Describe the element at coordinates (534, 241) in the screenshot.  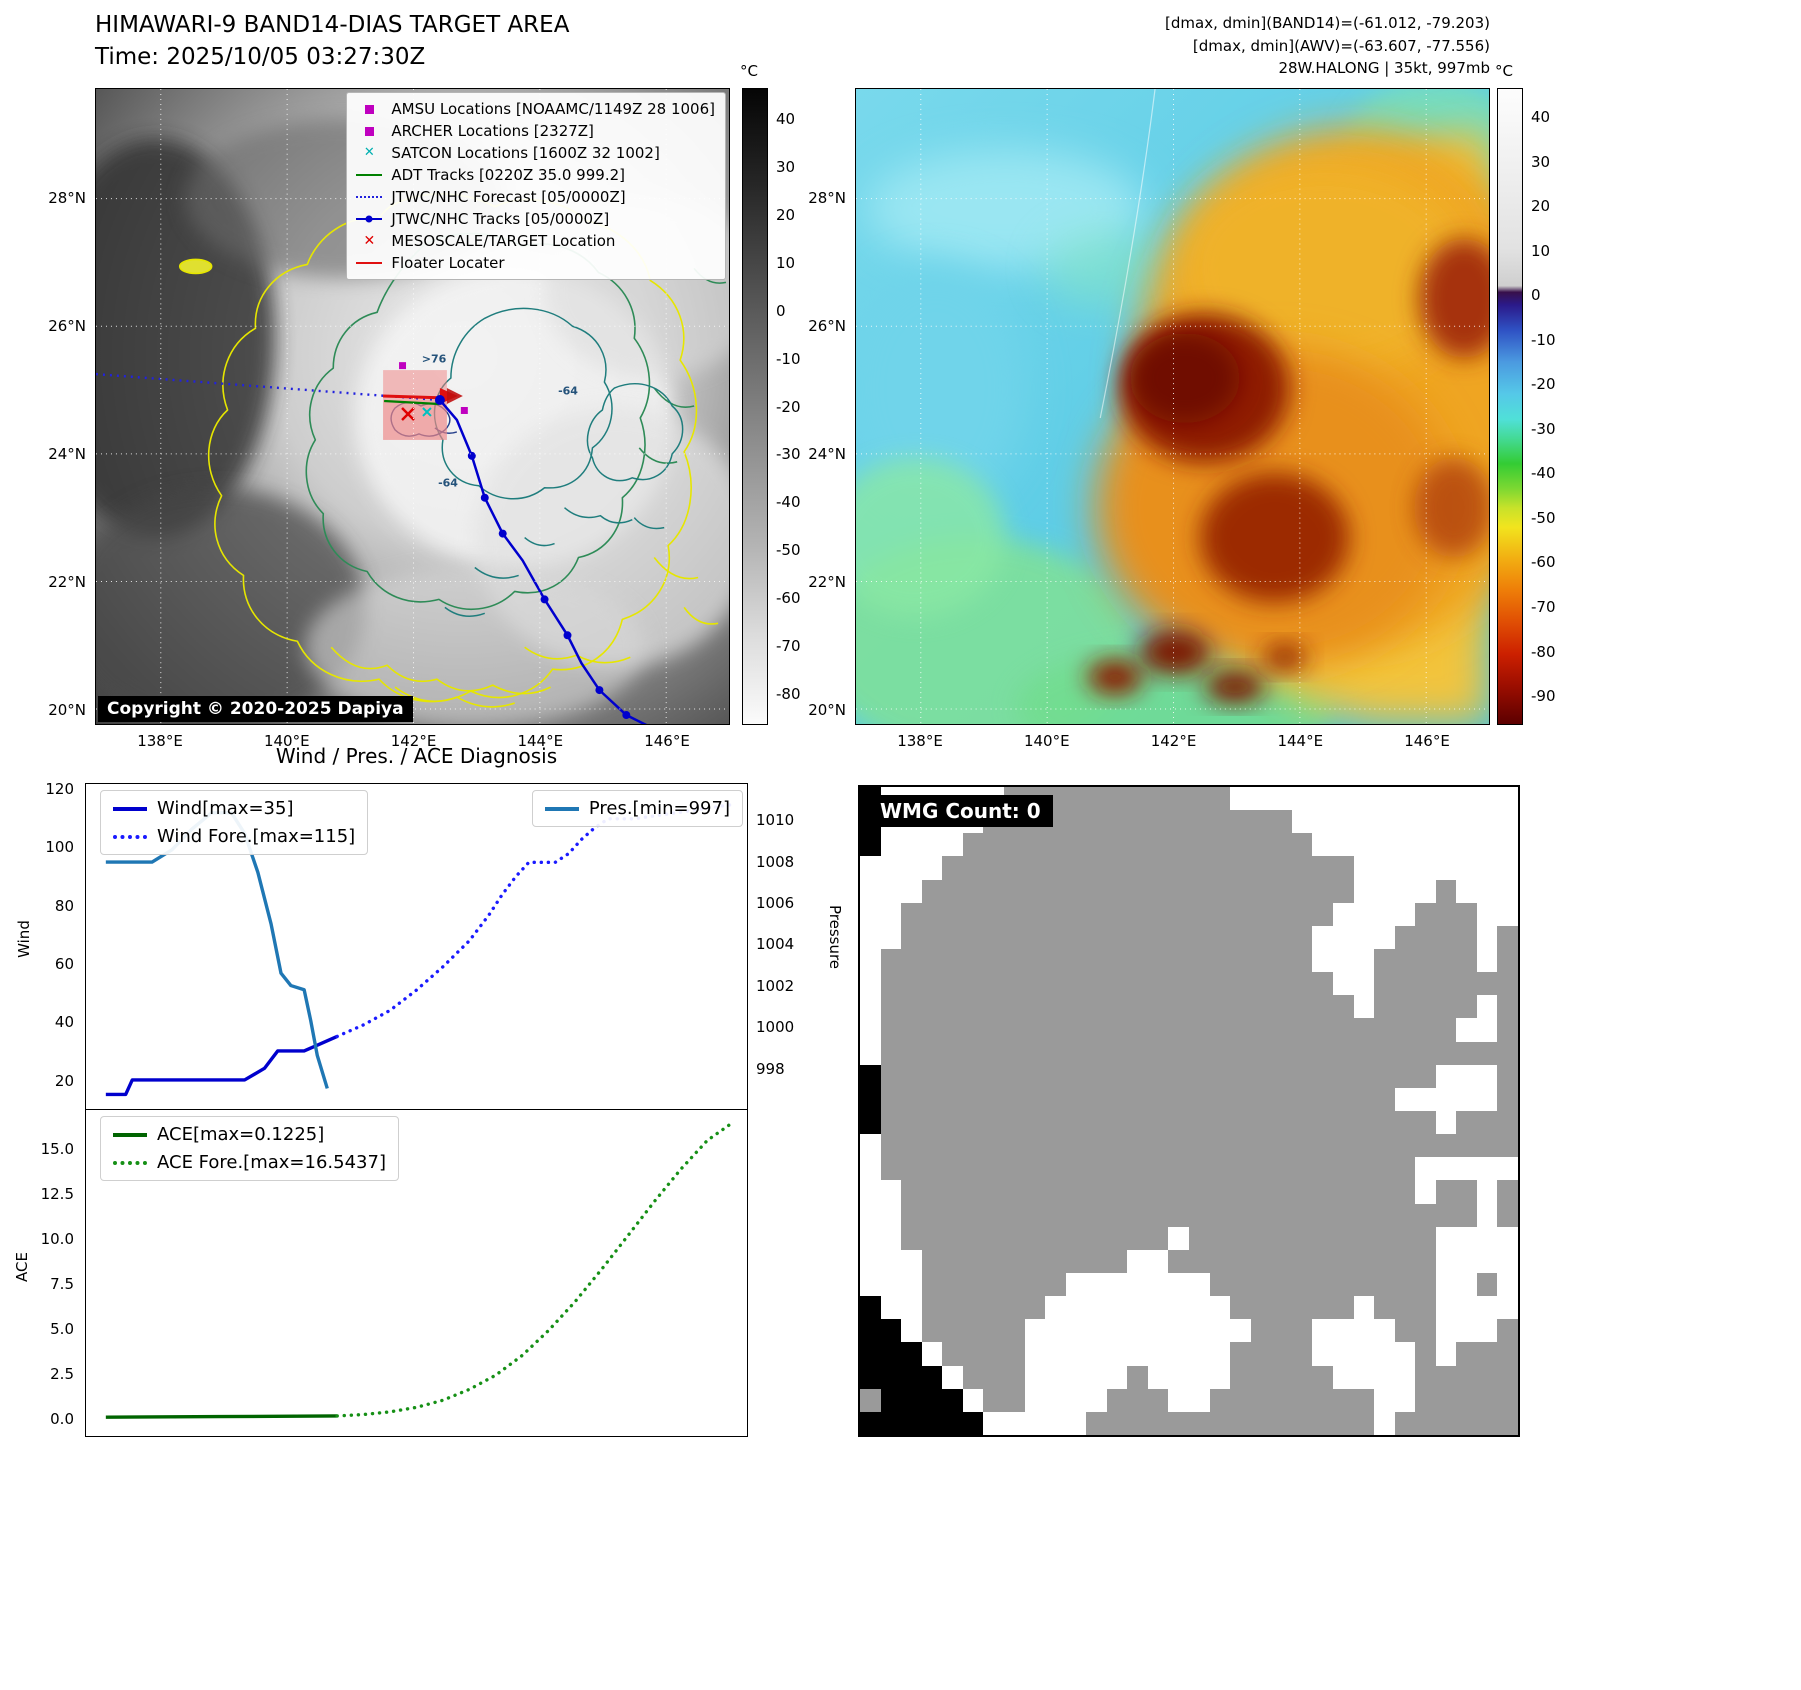
I see `legend-item: ✕ MESOSCALE/TARGET Location` at that location.